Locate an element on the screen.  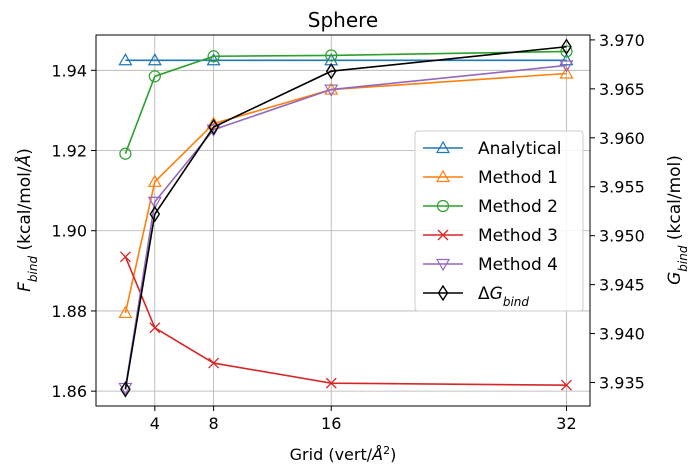
y-tick-label-right: 3.935 is located at coordinates (622, 383).